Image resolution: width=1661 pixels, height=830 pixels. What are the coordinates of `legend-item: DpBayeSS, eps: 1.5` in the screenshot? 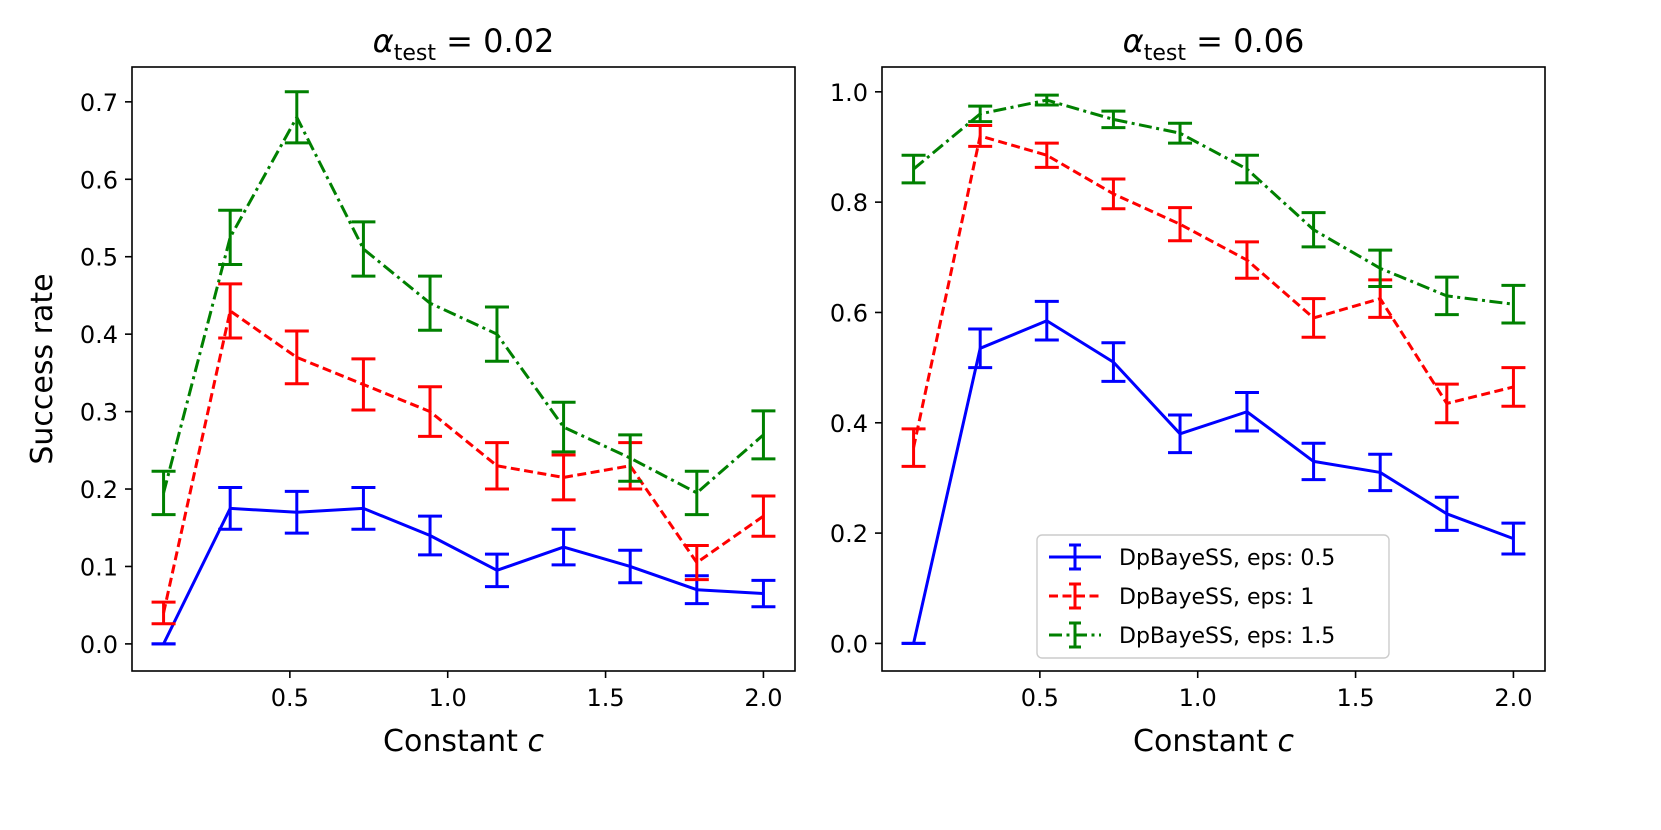 It's located at (1192, 635).